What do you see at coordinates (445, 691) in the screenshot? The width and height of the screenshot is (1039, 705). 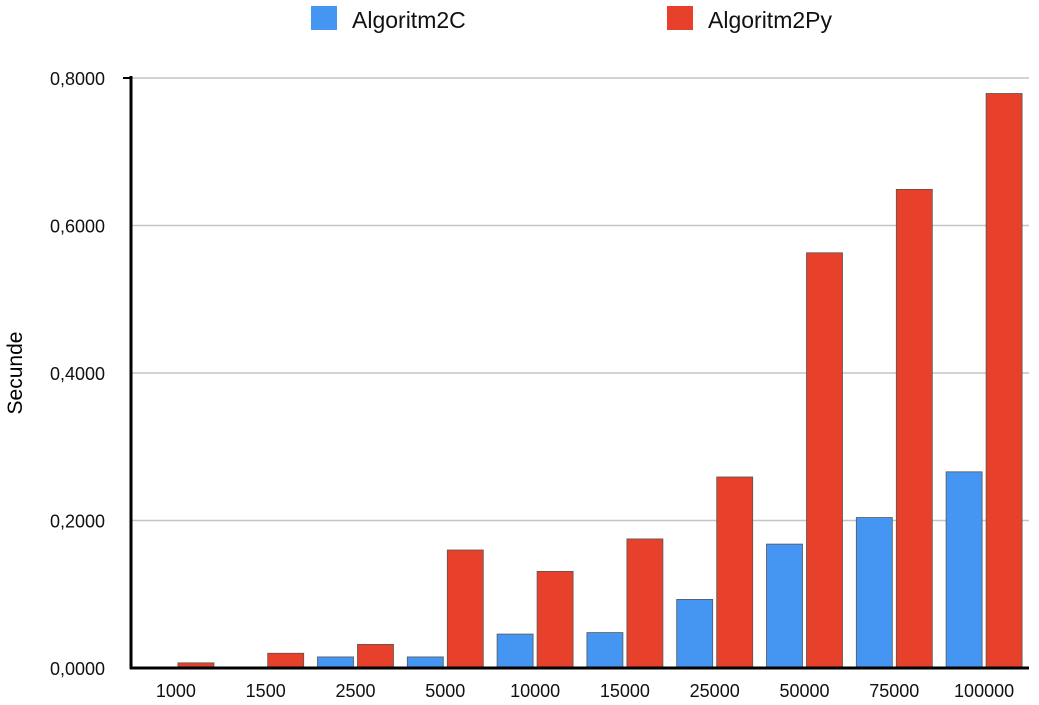 I see `x-tick-label: 5000` at bounding box center [445, 691].